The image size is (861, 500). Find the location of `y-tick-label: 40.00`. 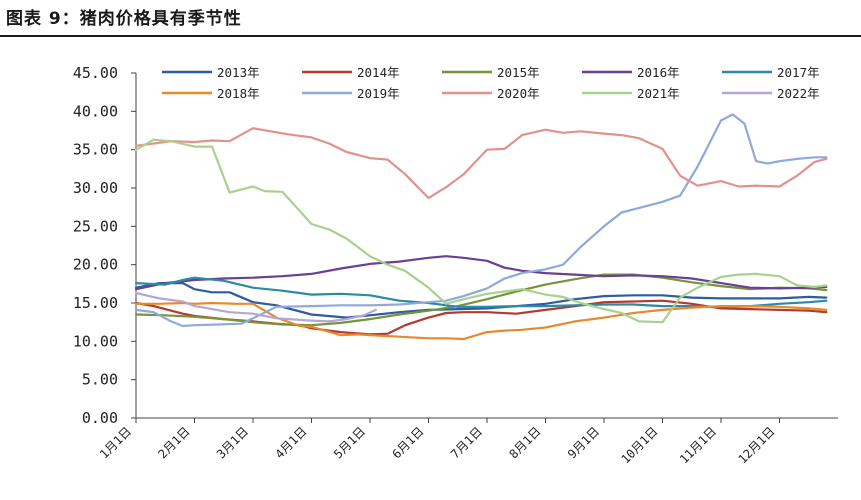

y-tick-label: 40.00 is located at coordinates (95, 111).